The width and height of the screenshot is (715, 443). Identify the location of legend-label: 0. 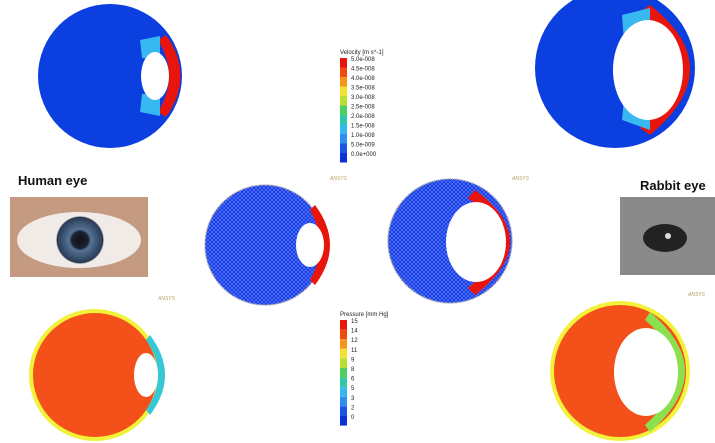
(353, 418).